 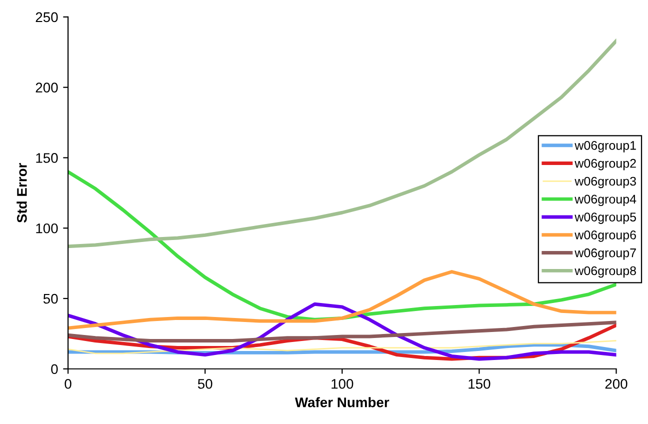 What do you see at coordinates (342, 402) in the screenshot?
I see `x-axis-title: Wafer Number` at bounding box center [342, 402].